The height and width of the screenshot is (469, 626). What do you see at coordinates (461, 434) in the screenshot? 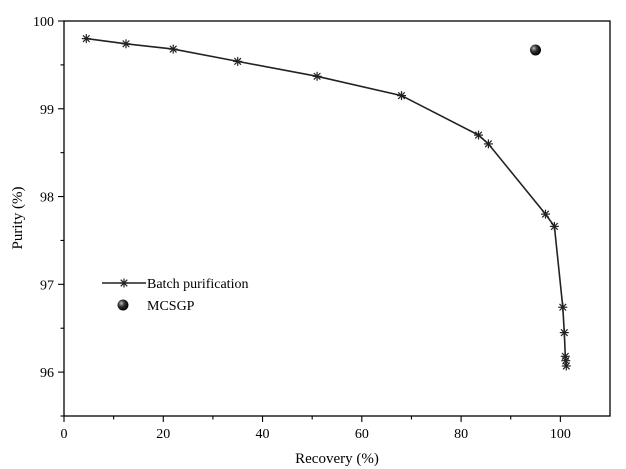
I see `x-tick-label: 80` at bounding box center [461, 434].